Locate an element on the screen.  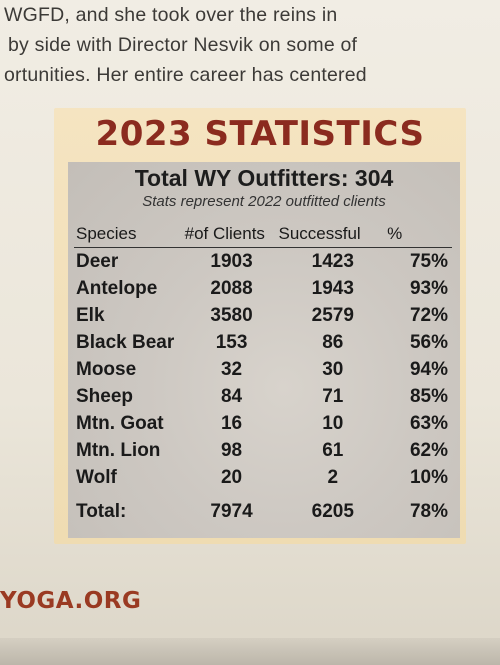
clients-cell: 32 is located at coordinates (231, 369).